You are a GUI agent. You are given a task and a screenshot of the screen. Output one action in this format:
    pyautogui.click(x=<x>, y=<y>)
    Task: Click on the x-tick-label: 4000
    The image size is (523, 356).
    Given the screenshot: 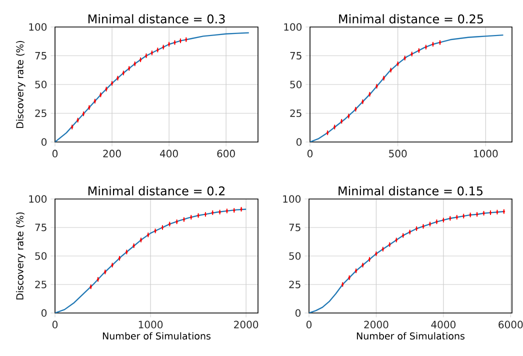 What is the action you would take?
    pyautogui.click(x=443, y=324)
    